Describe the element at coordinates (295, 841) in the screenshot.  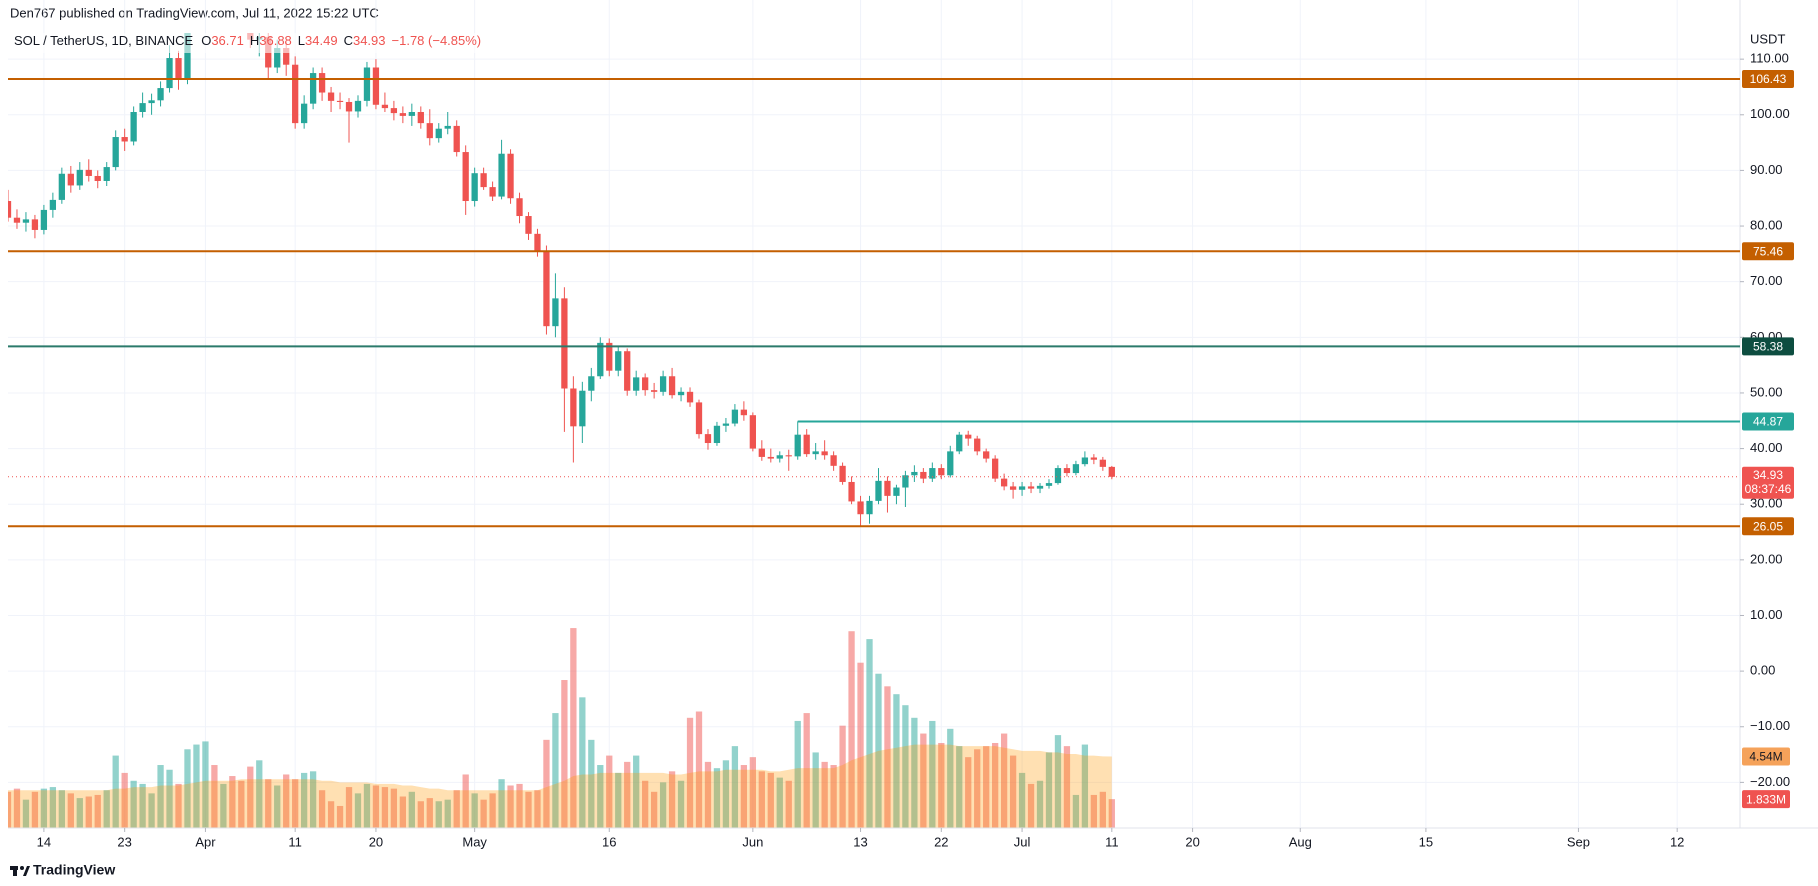
I see `x-tick-label: 11` at that location.